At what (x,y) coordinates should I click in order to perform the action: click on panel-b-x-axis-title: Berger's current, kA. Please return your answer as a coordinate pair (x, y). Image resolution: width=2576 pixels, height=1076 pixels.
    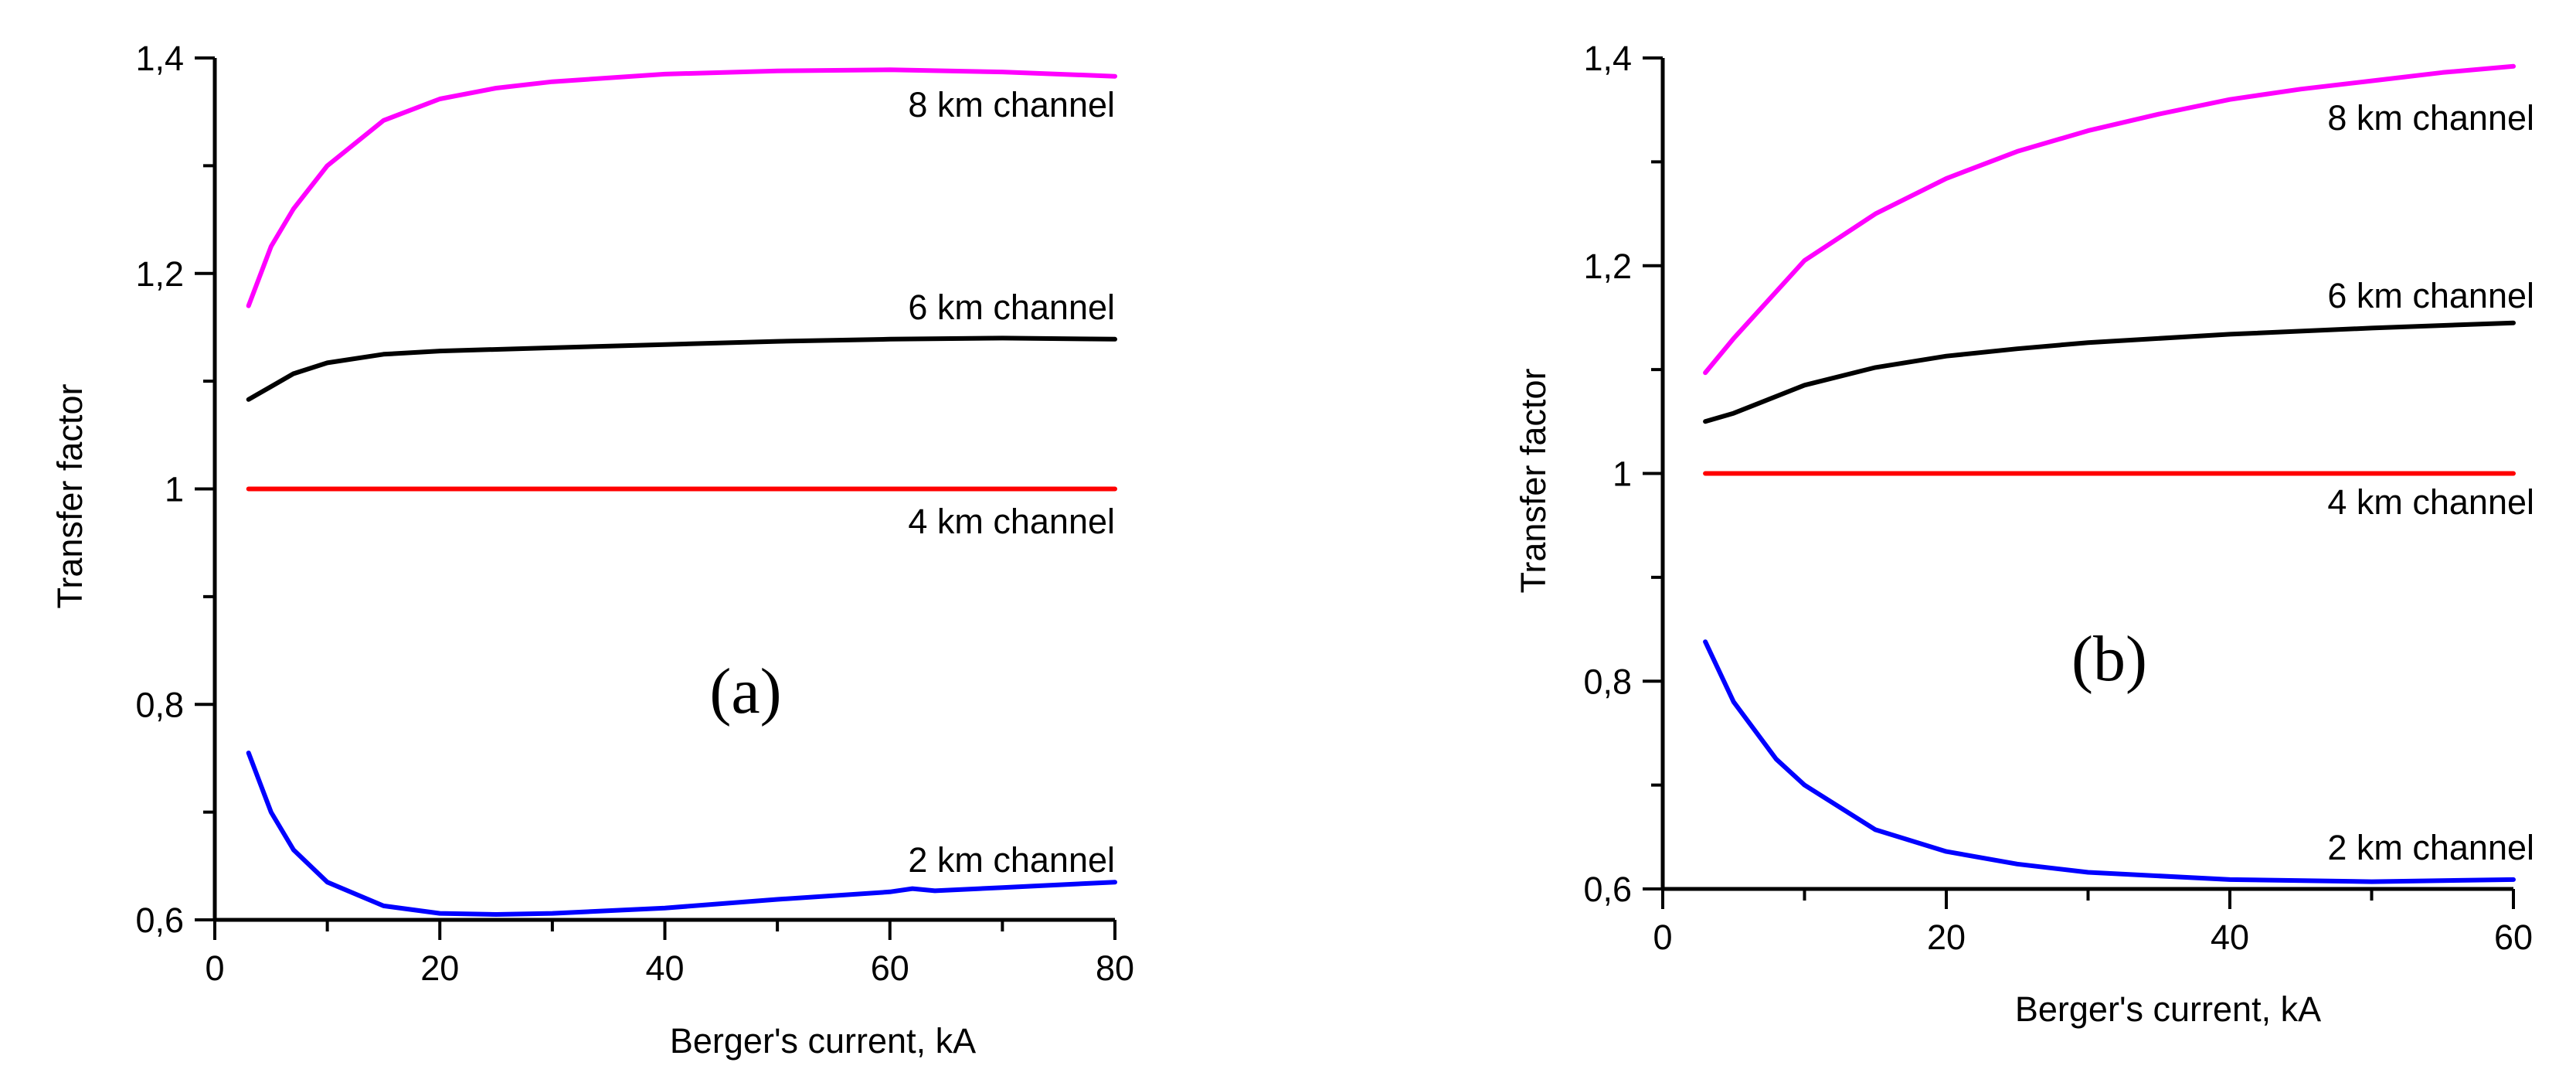
    Looking at the image, I should click on (2168, 1009).